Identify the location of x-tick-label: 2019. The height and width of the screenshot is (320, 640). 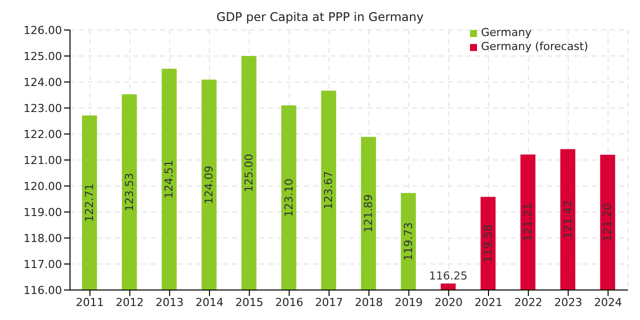
(408, 302).